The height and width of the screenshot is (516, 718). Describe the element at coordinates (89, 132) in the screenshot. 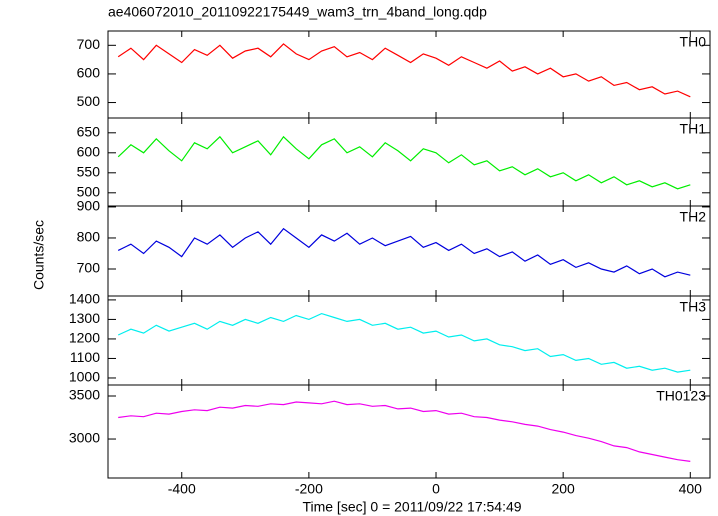

I see `y-tick-label: 650` at that location.